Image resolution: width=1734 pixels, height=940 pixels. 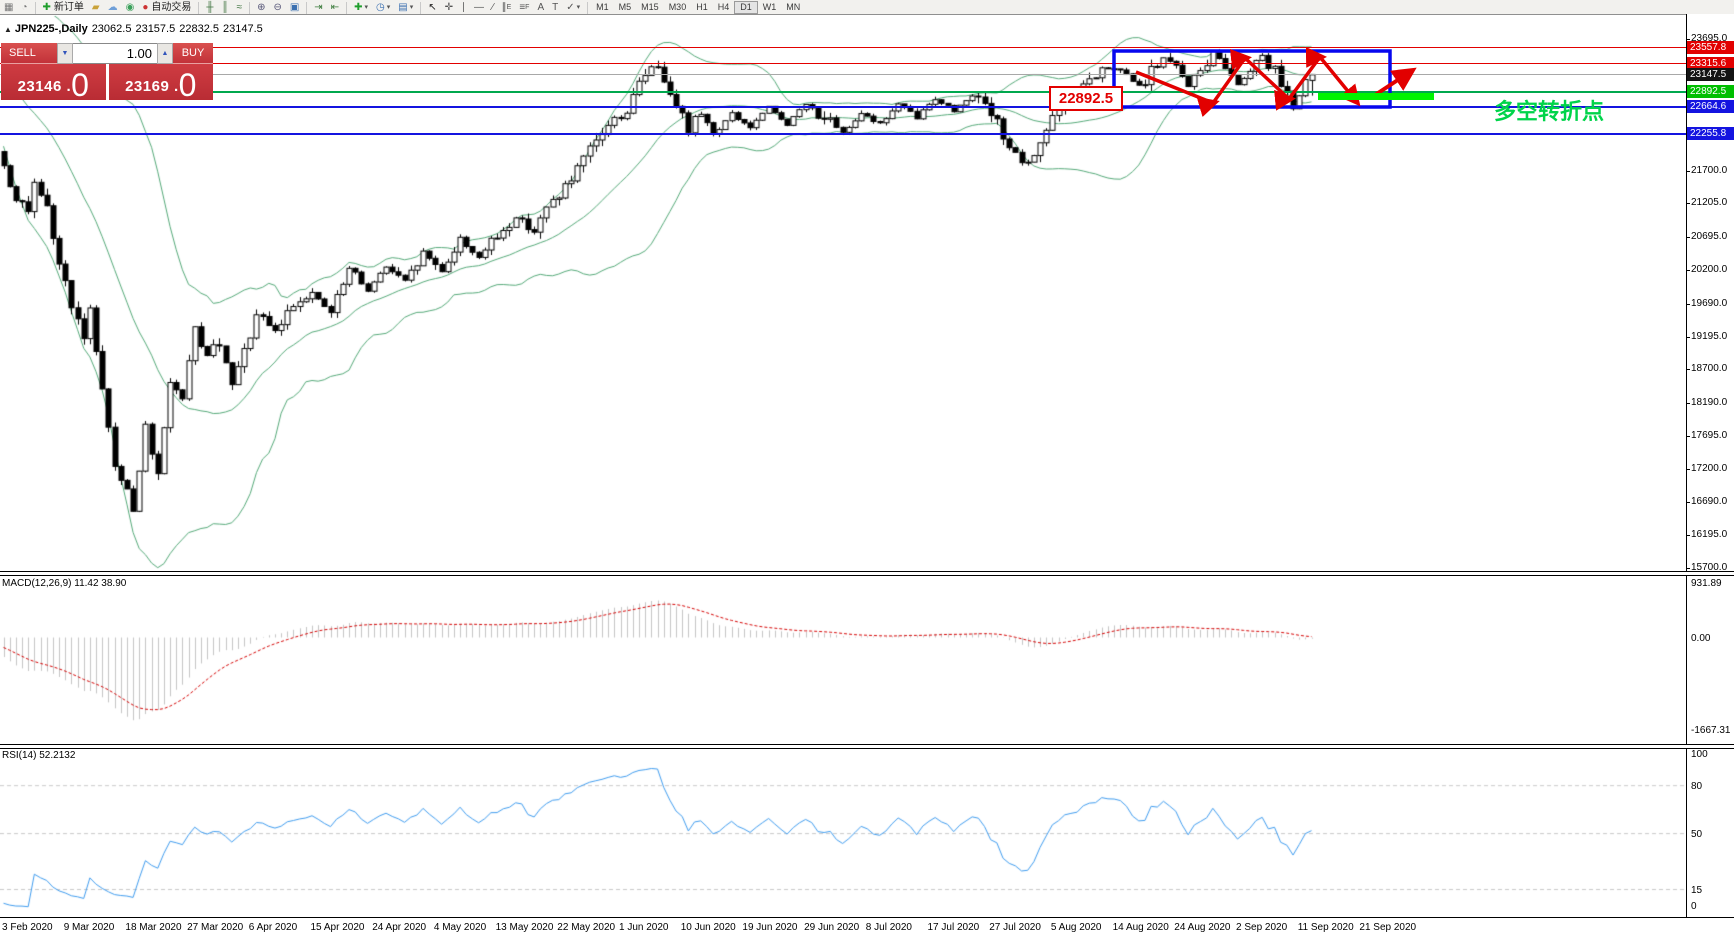 What do you see at coordinates (843, 106) in the screenshot?
I see `hline-22664.6` at bounding box center [843, 106].